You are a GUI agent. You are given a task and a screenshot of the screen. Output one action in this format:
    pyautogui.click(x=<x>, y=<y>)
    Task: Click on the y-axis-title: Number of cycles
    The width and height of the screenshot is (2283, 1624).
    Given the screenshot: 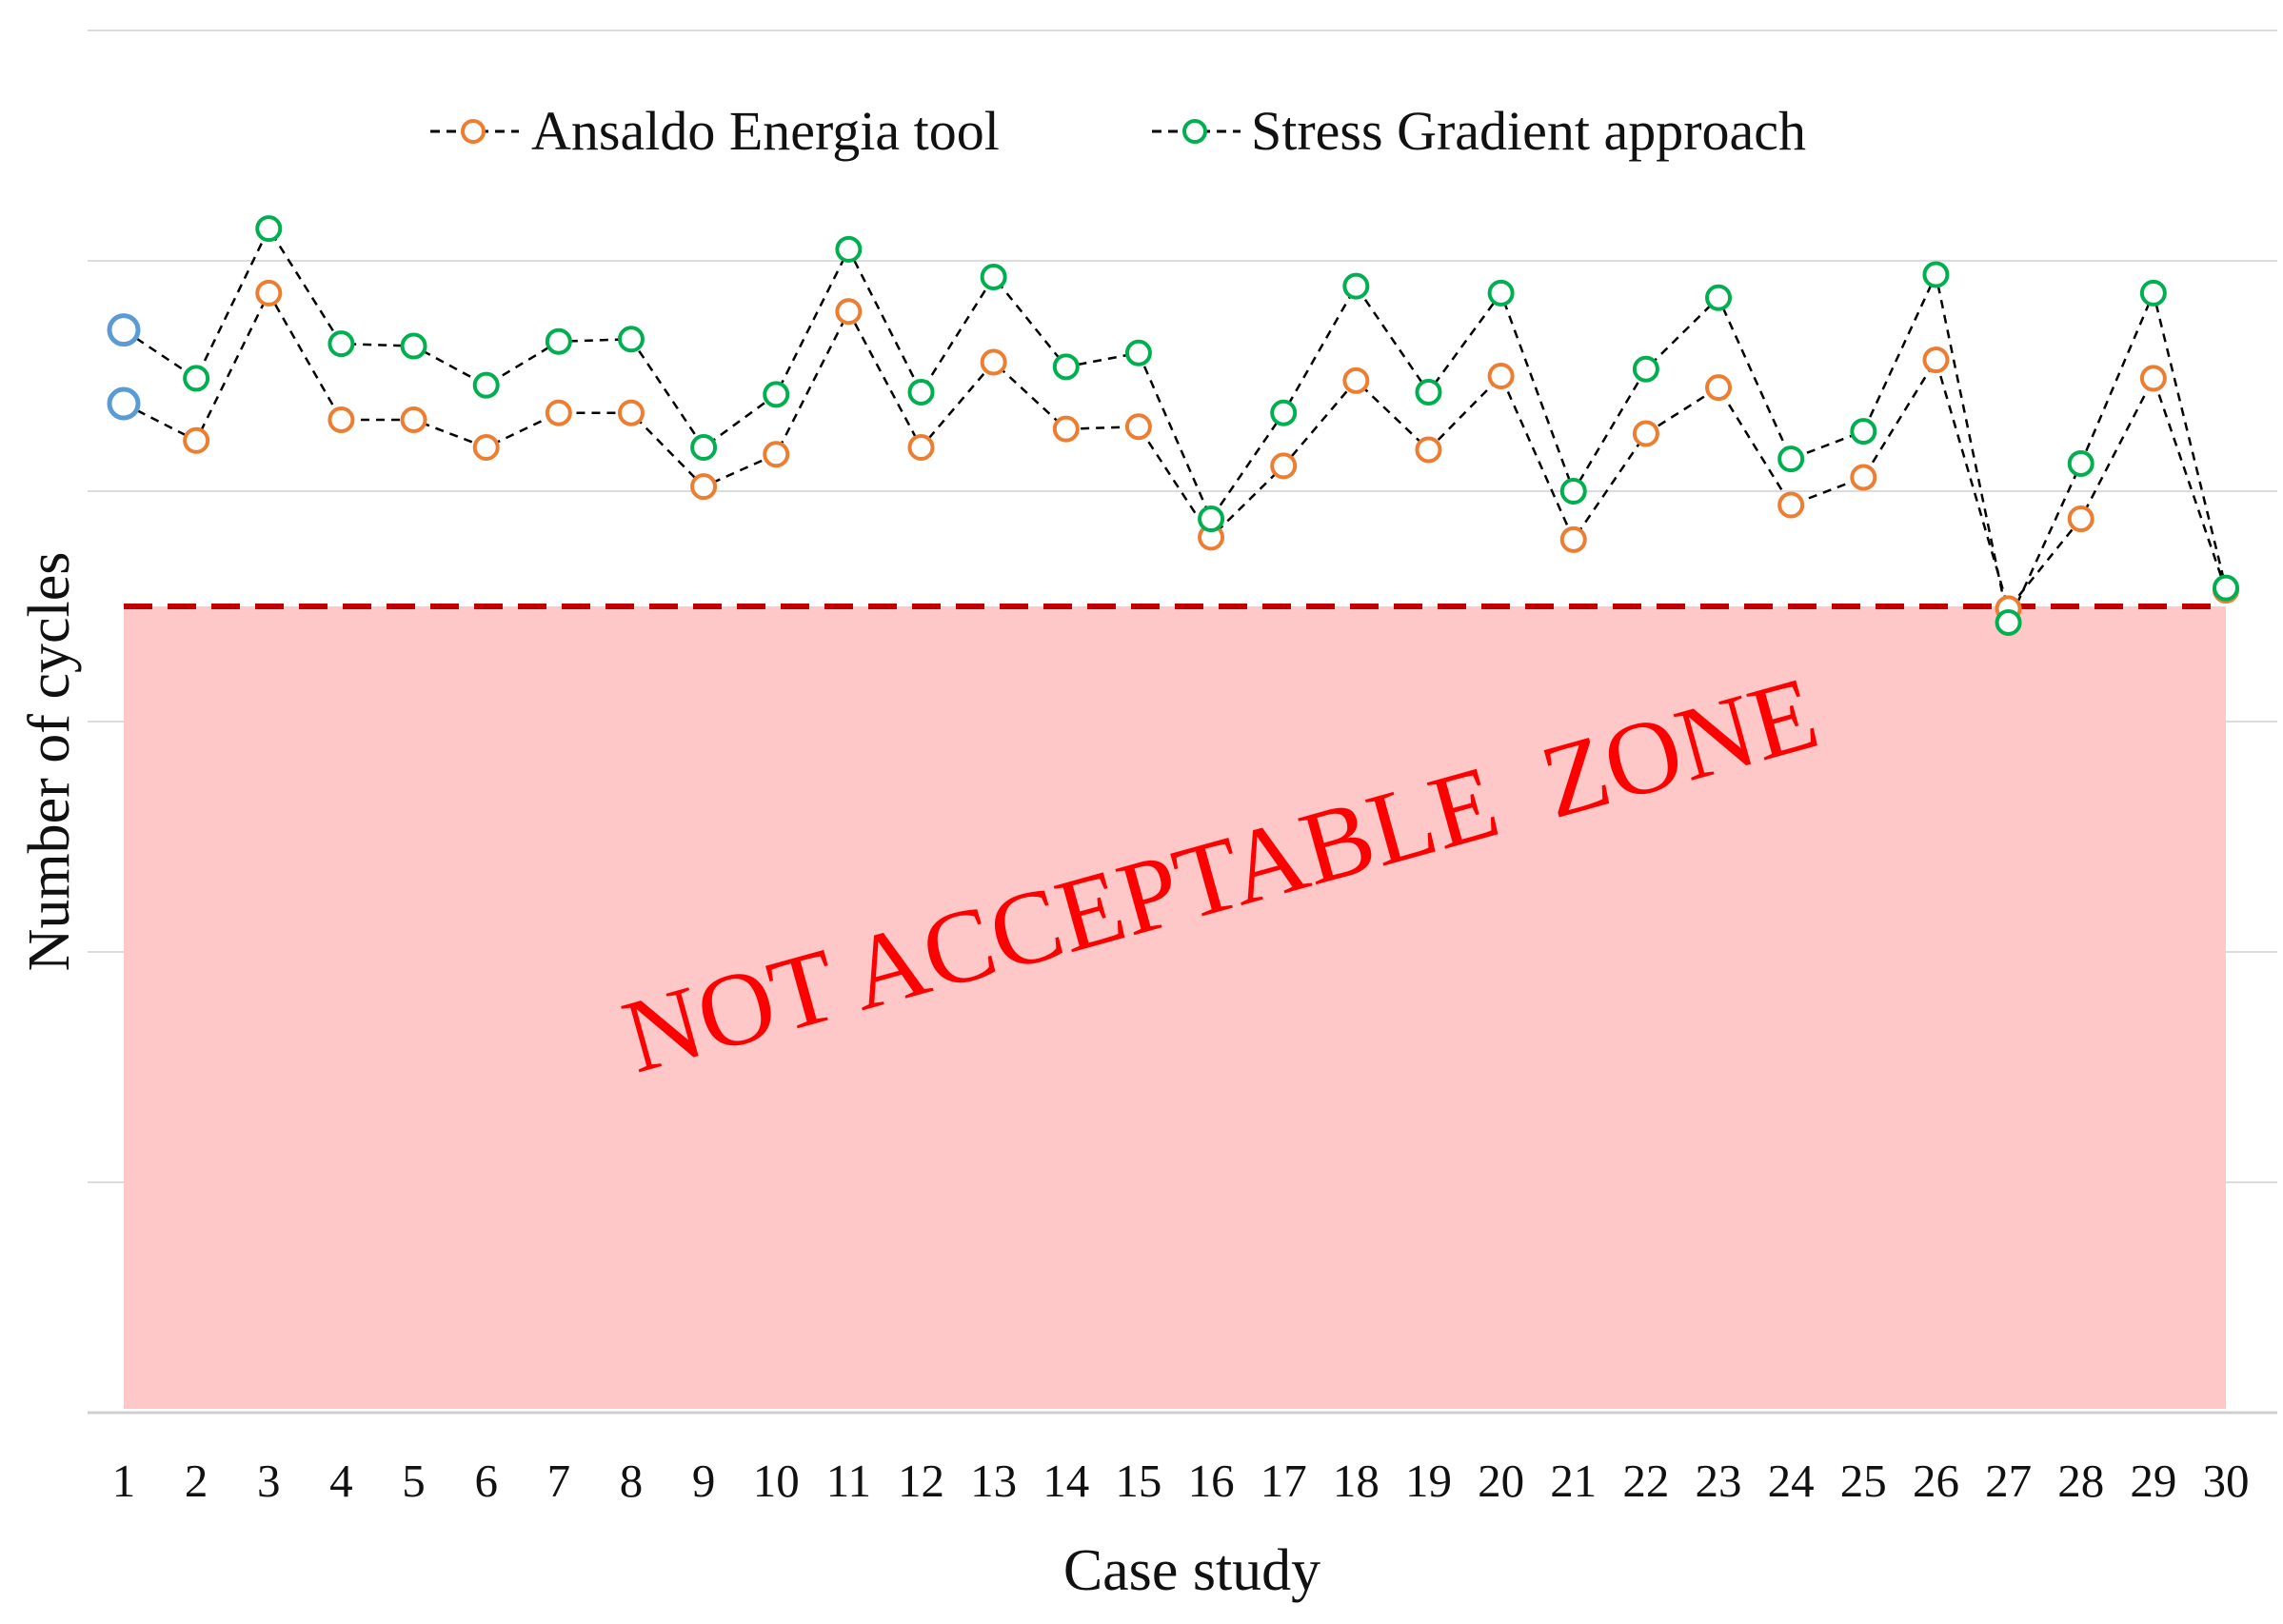 What is the action you would take?
    pyautogui.click(x=49, y=762)
    